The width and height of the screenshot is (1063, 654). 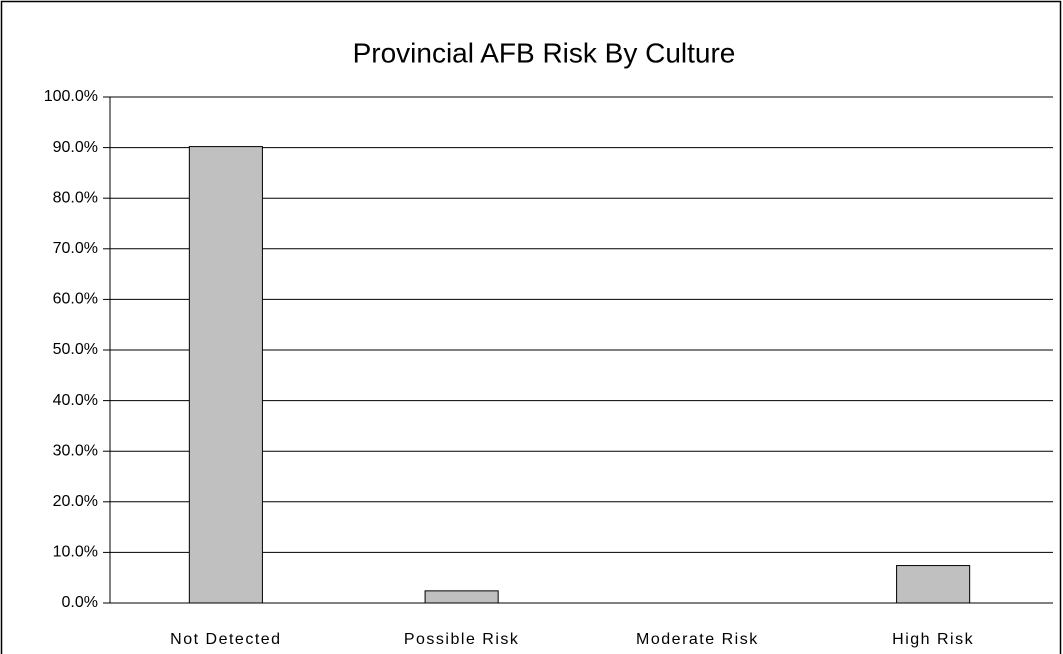 What do you see at coordinates (75, 248) in the screenshot?
I see `y-tick-label: 70.0%` at bounding box center [75, 248].